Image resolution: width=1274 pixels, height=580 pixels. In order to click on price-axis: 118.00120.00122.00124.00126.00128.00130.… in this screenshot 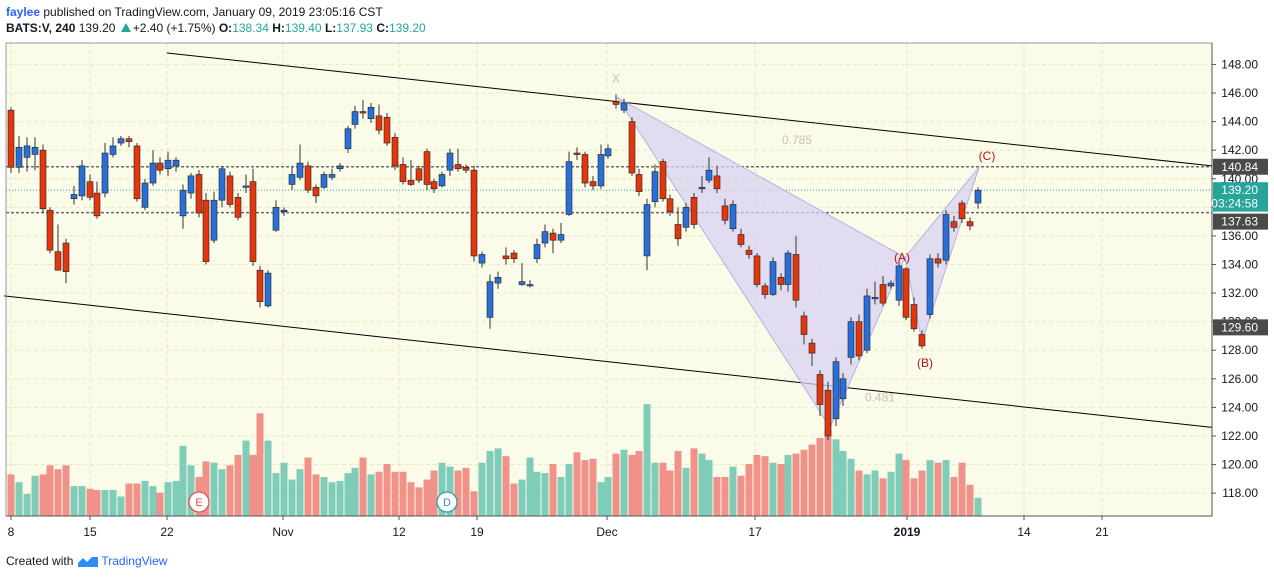, I will do `click(1235, 278)`.